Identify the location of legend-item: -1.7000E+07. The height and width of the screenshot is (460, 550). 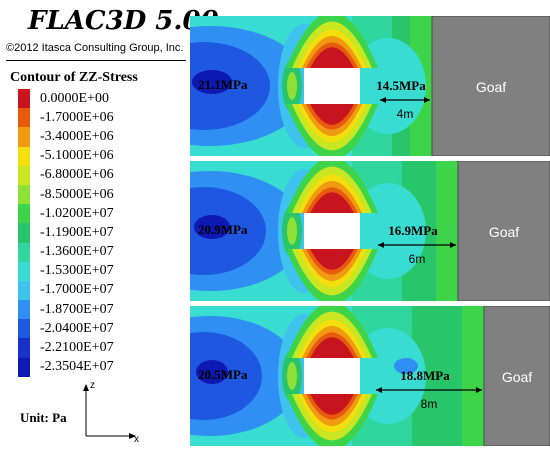
(66, 290).